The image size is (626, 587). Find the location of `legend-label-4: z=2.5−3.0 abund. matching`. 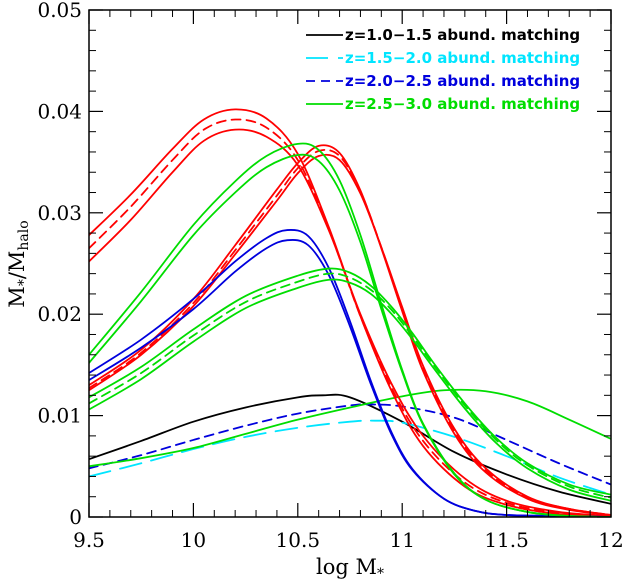

legend-label-4: z=2.5−3.0 abund. matching is located at coordinates (462, 104).